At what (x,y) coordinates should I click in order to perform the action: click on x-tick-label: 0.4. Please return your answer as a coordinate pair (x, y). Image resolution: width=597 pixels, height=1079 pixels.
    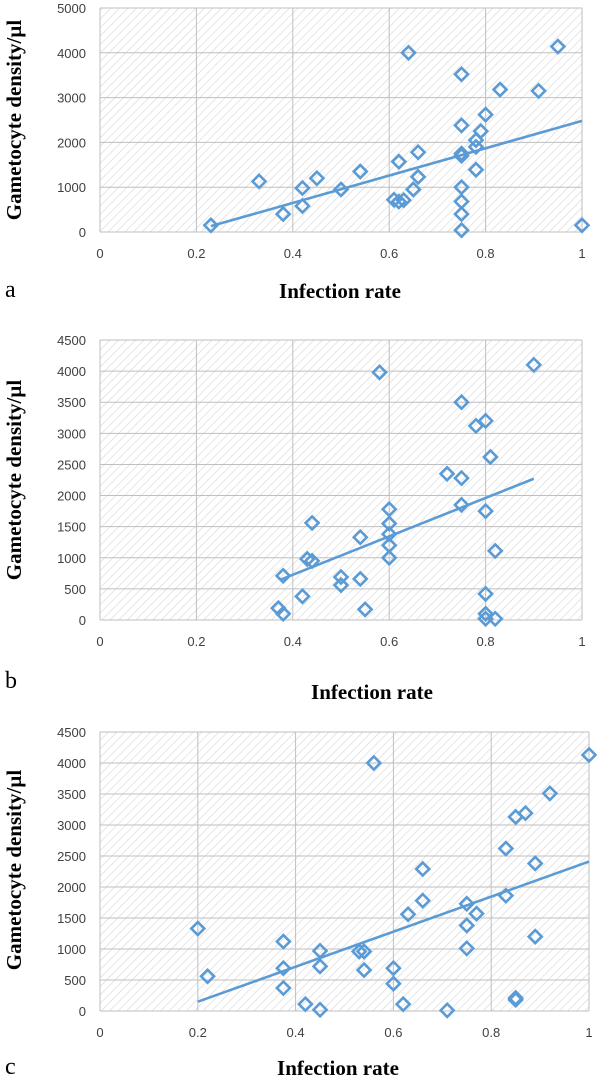
    Looking at the image, I should click on (293, 641).